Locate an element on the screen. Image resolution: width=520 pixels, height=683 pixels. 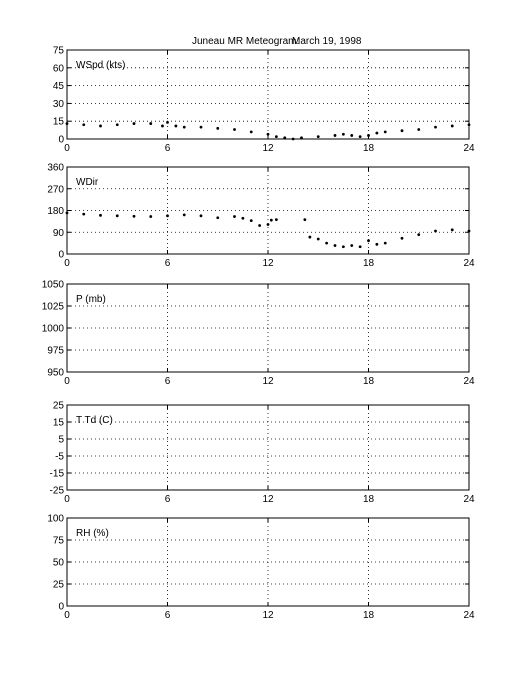
panel-1: 0 6 12 18 24 0 15 30 45 60 75 WSpd (kts) is located at coordinates (264, 100).